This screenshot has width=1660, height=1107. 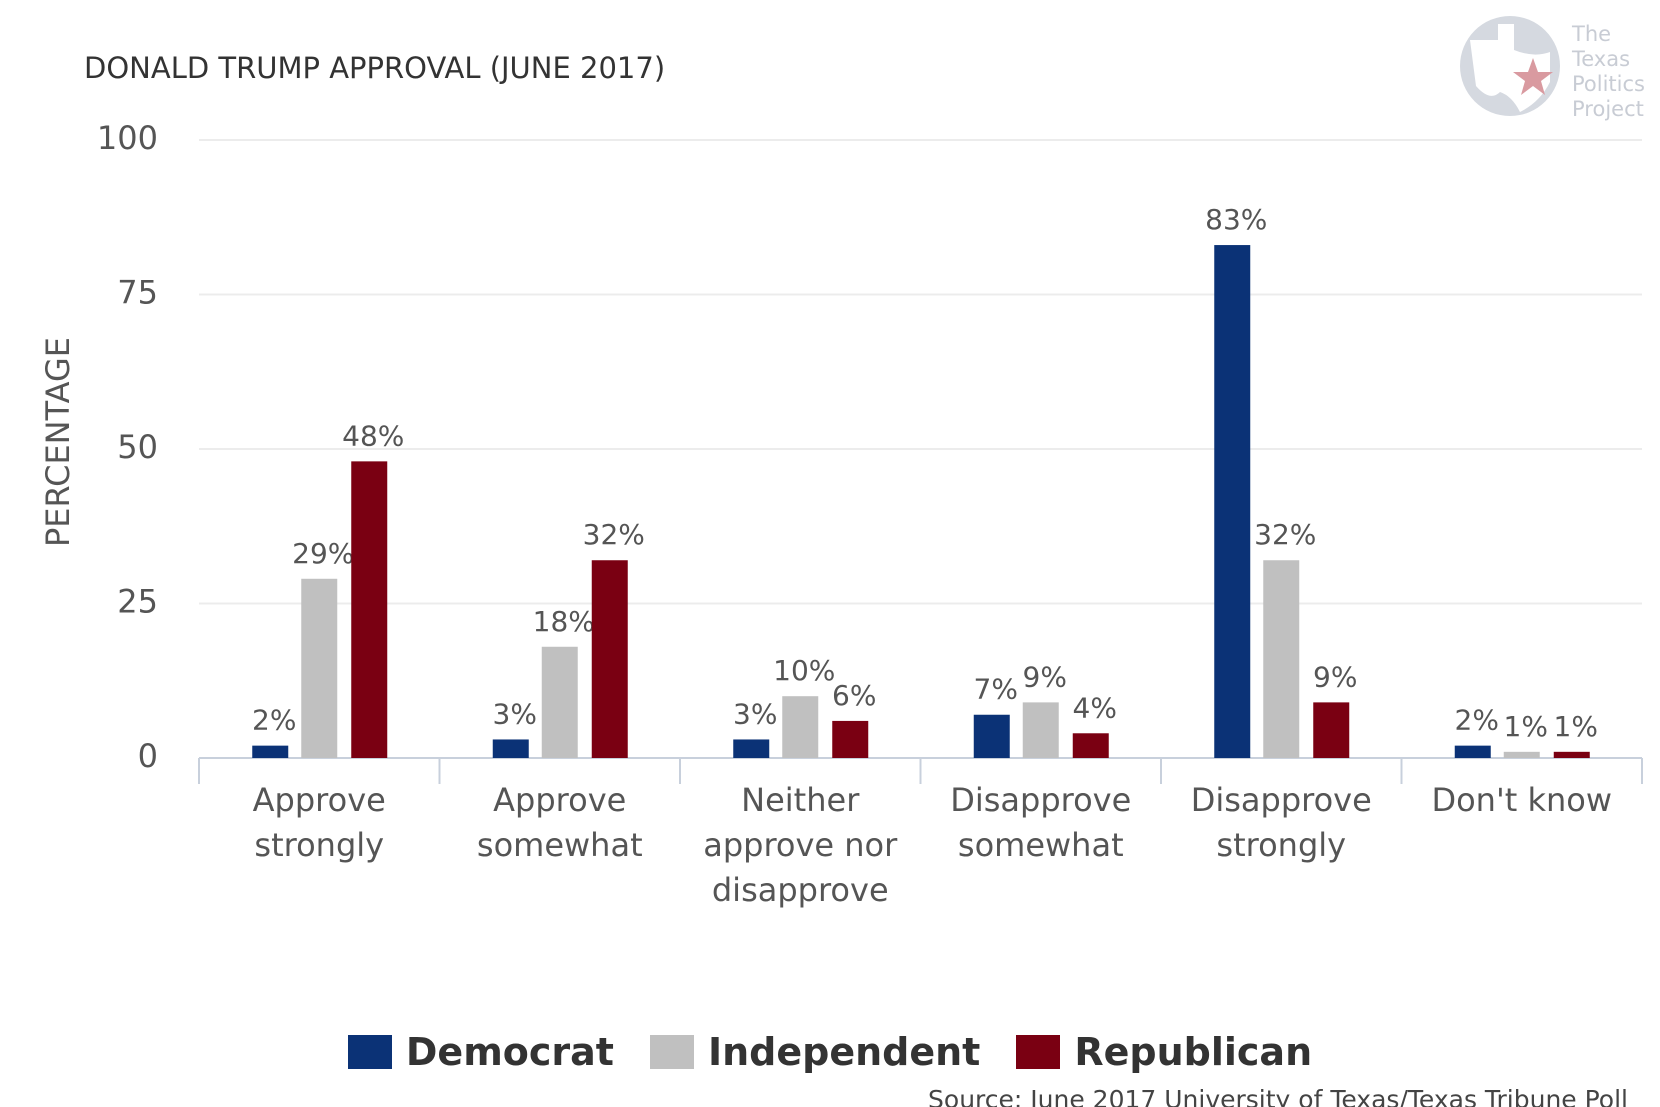 What do you see at coordinates (373, 435) in the screenshot?
I see `value-label: 48%` at bounding box center [373, 435].